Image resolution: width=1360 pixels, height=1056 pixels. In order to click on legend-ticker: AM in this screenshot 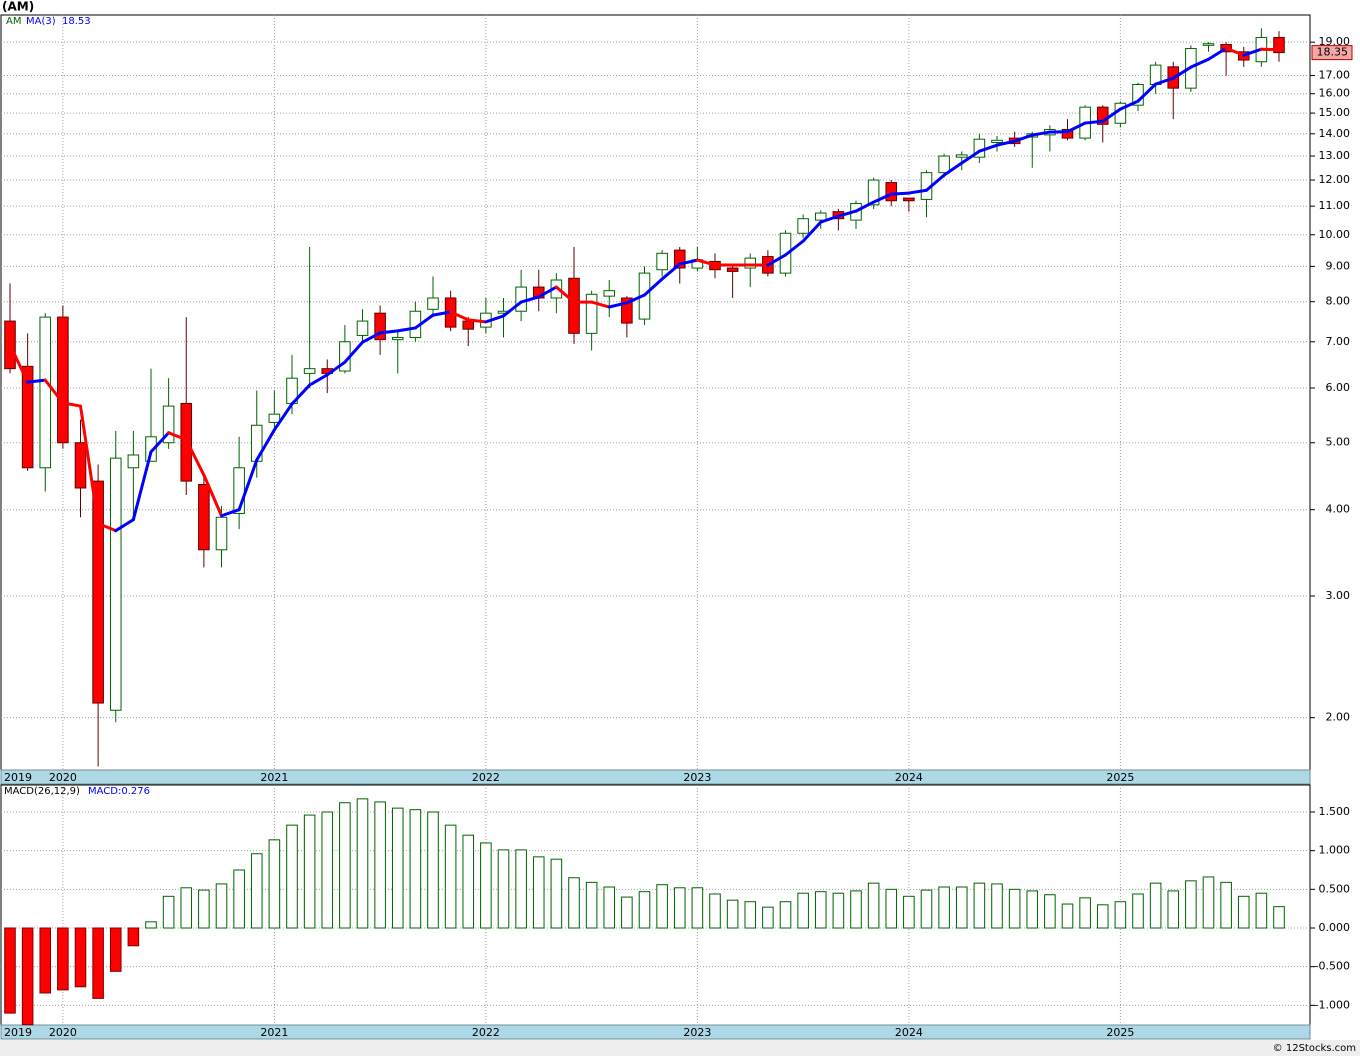, I will do `click(13, 21)`.